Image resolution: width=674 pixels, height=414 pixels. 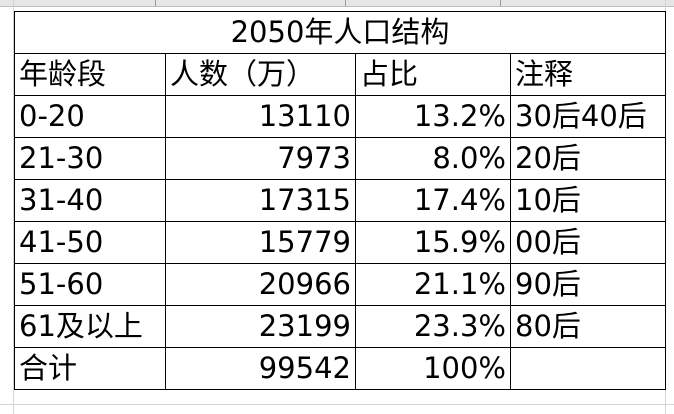 I want to click on table-row: 61及以上 23199 23.3% 80后, so click(x=340, y=326).